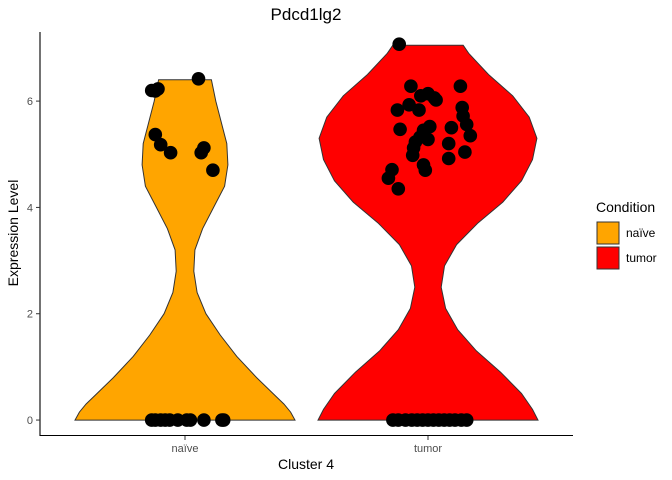 This screenshot has width=672, height=480. What do you see at coordinates (204, 420) in the screenshot?
I see `data-point-naïve-18` at bounding box center [204, 420].